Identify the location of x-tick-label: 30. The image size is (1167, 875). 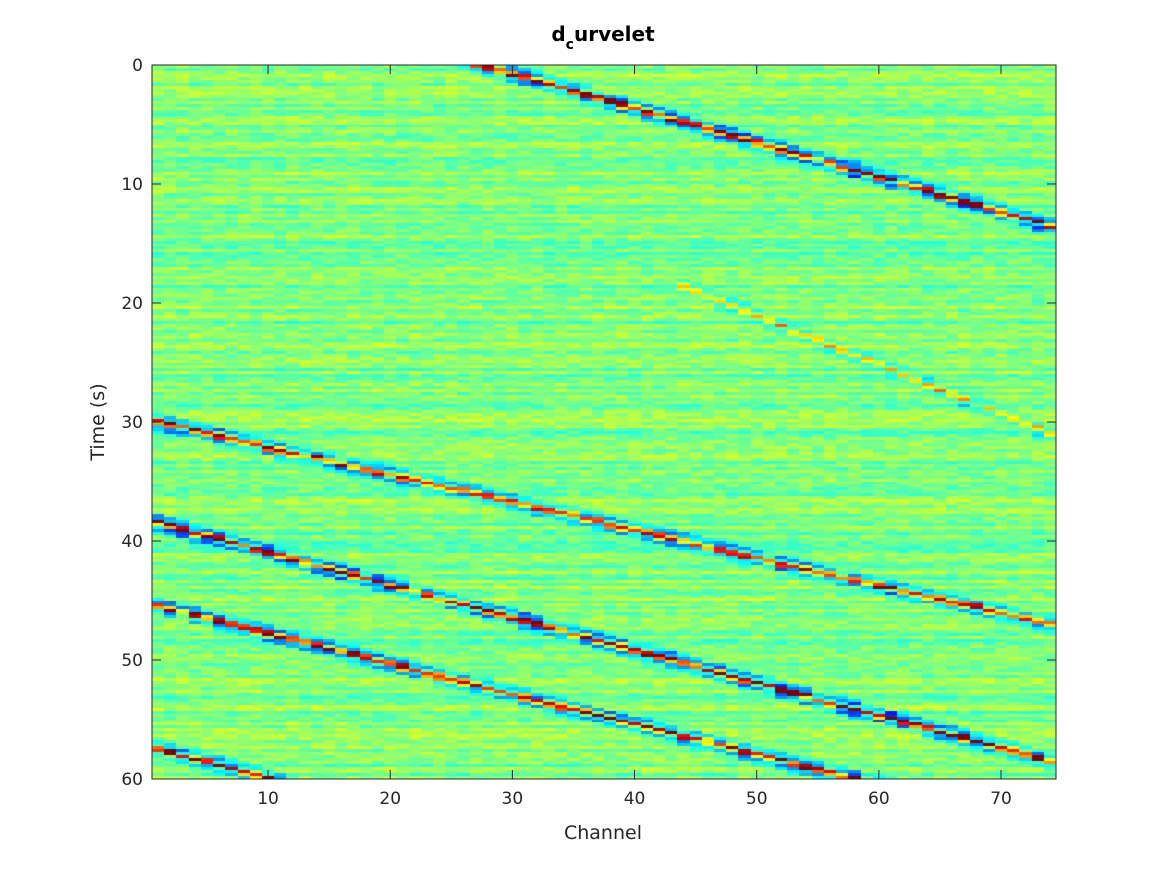
(513, 799).